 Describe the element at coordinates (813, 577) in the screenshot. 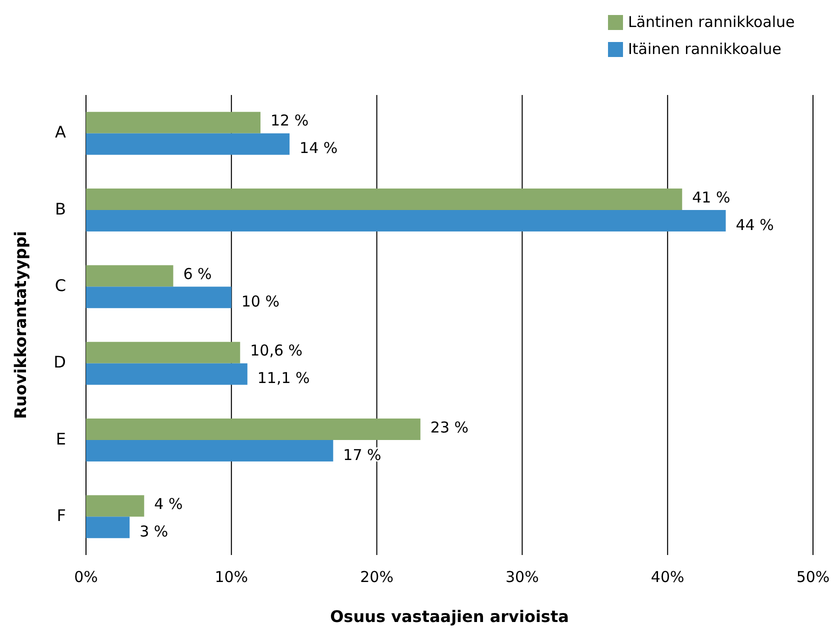

I see `x-tick-label: 50%` at that location.